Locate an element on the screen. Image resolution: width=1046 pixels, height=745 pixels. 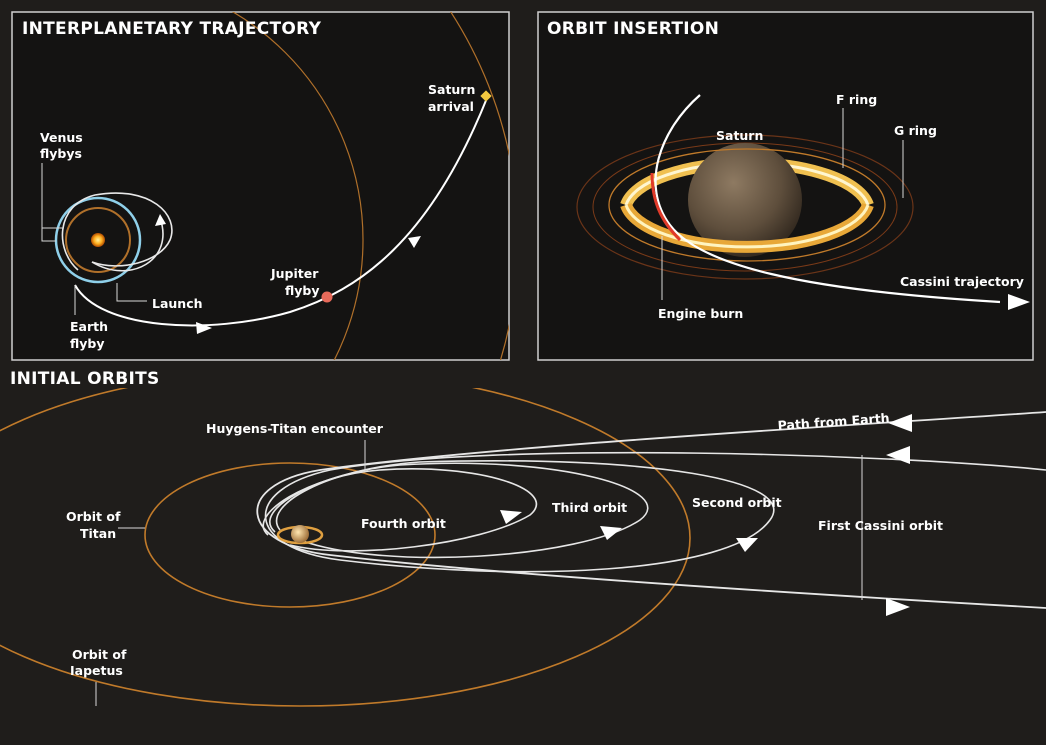
jupiter-orbit-arc is located at coordinates (297, 186).